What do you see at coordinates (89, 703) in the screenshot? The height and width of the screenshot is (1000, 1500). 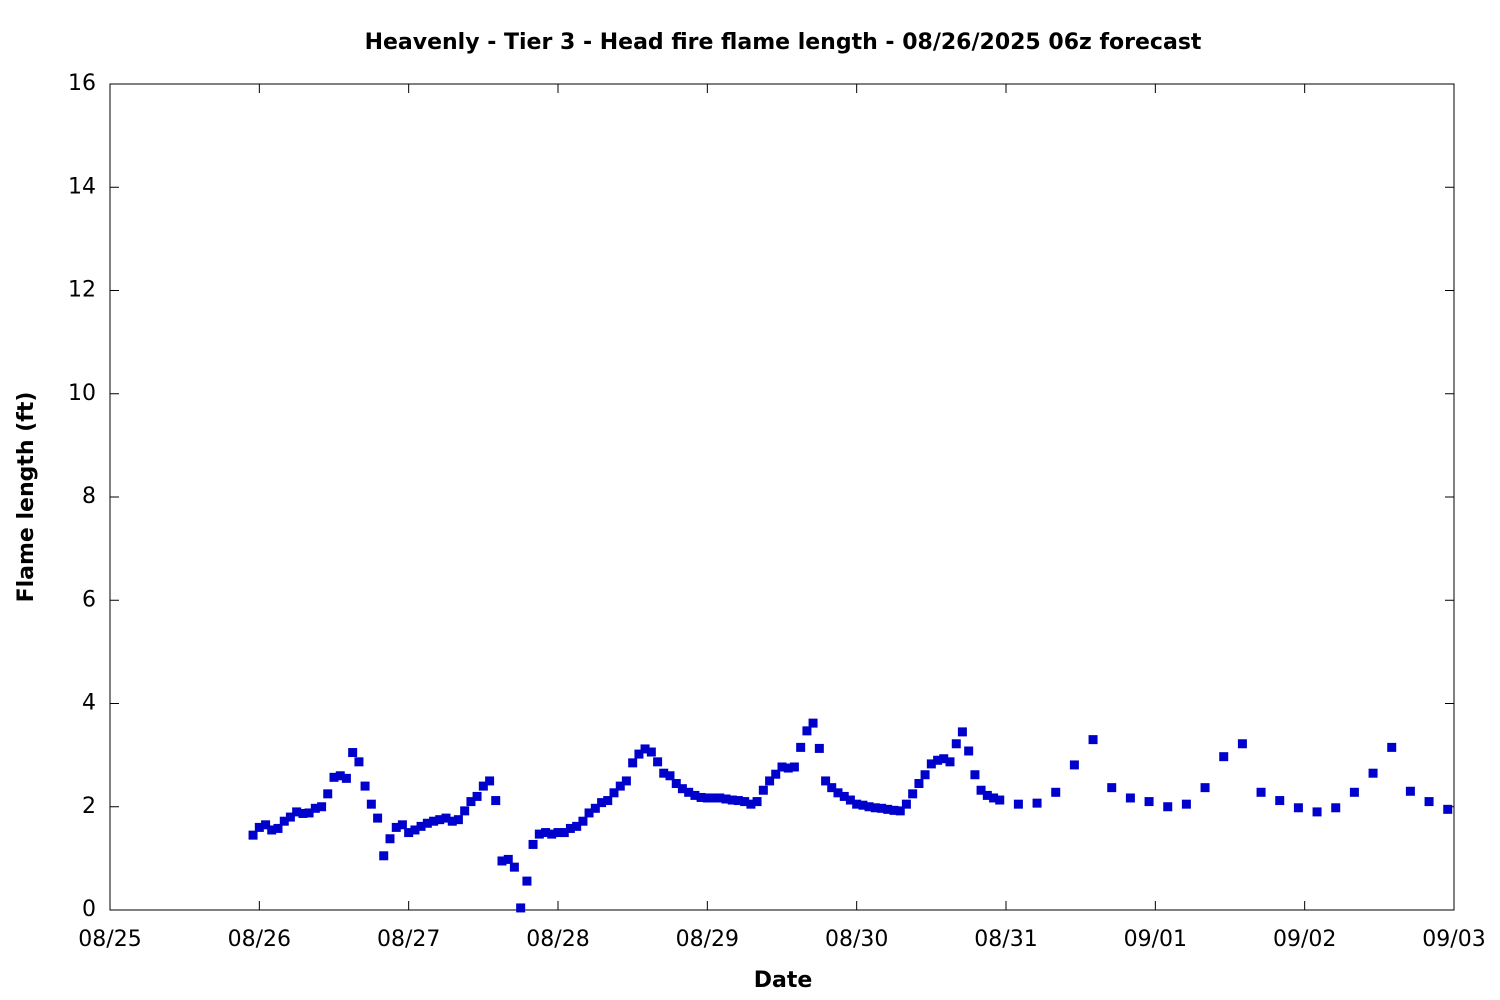 I see `y-tick-label: 4` at bounding box center [89, 703].